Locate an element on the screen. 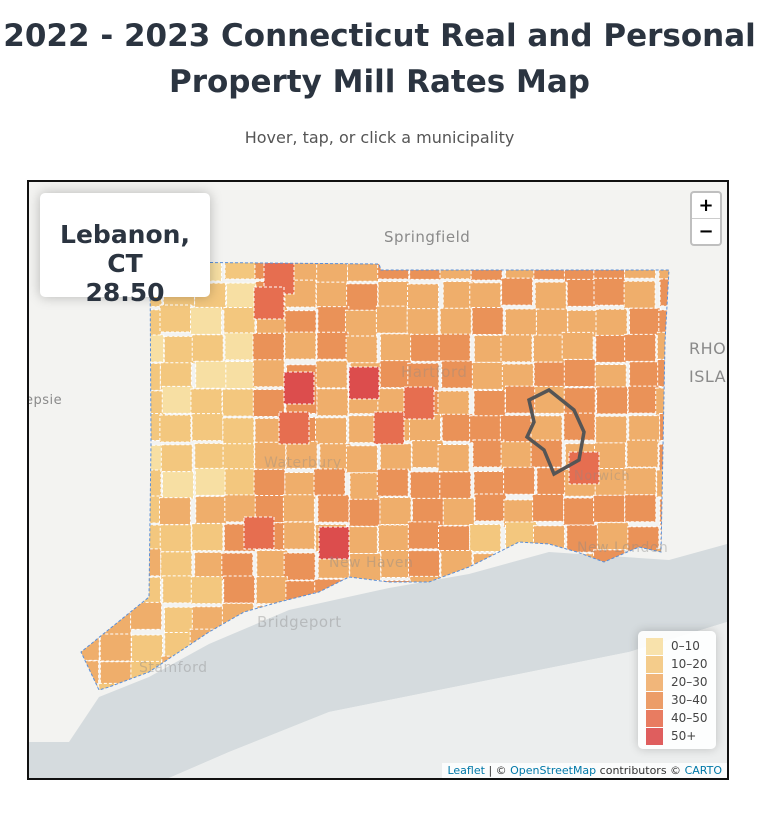  subtitle: Hover, tap, or click a municipality is located at coordinates (379, 137).